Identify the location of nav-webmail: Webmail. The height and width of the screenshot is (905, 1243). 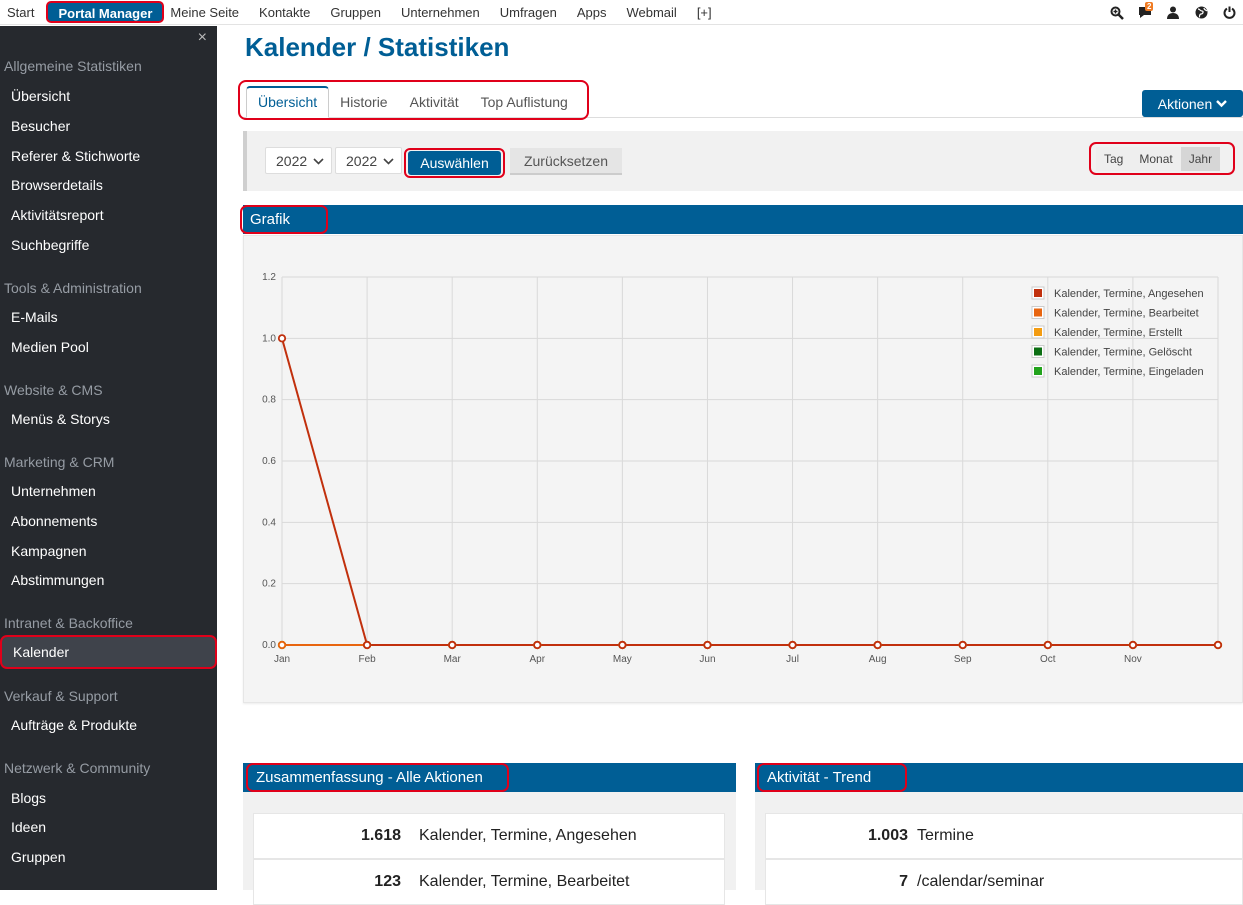
(651, 12).